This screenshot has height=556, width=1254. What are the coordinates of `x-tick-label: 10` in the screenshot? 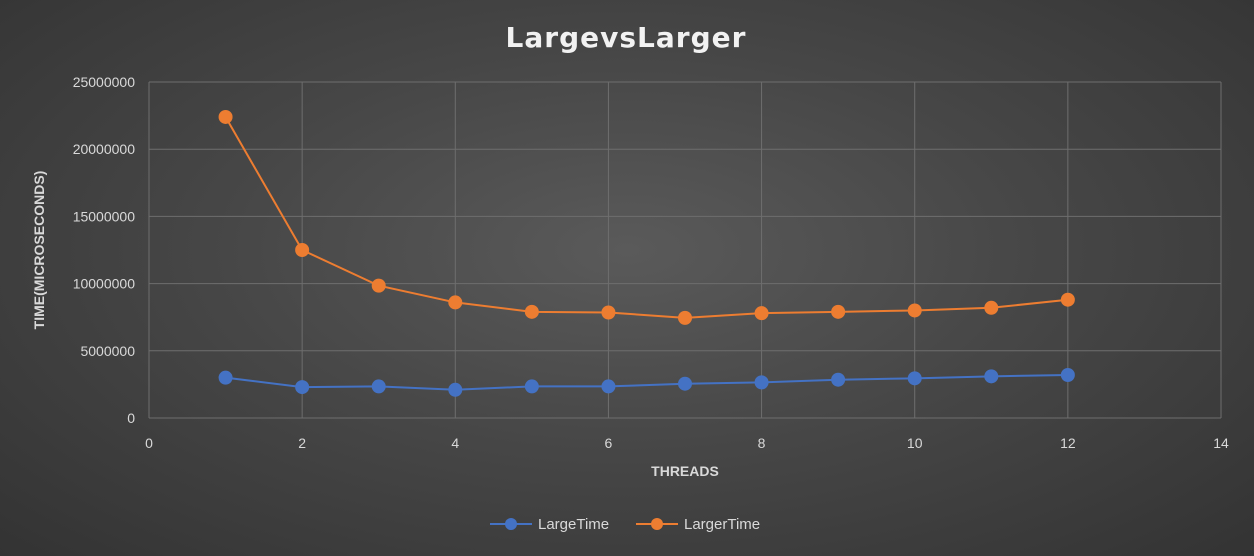 It's located at (915, 443).